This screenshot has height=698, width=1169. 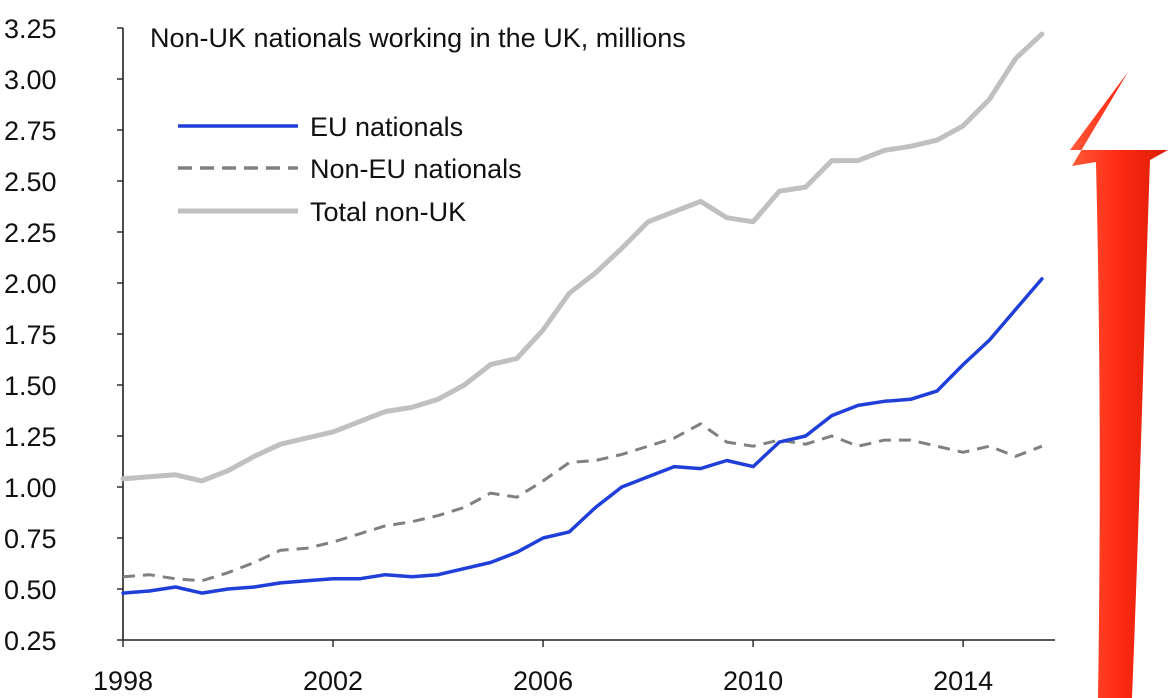 I want to click on y-tick-label: 2.75, so click(x=30, y=131).